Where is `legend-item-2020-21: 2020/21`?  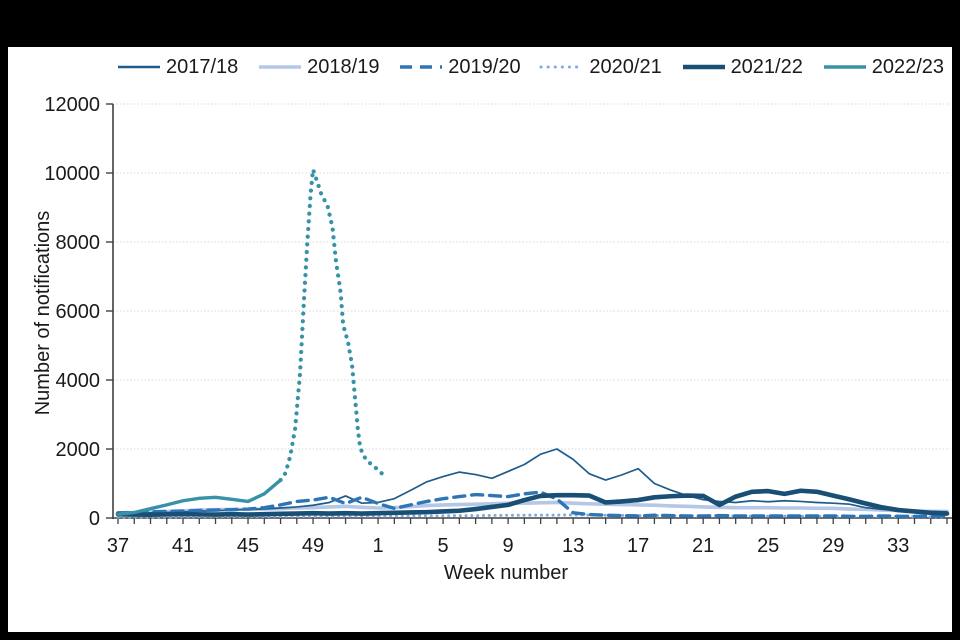 legend-item-2020-21: 2020/21 is located at coordinates (600, 67).